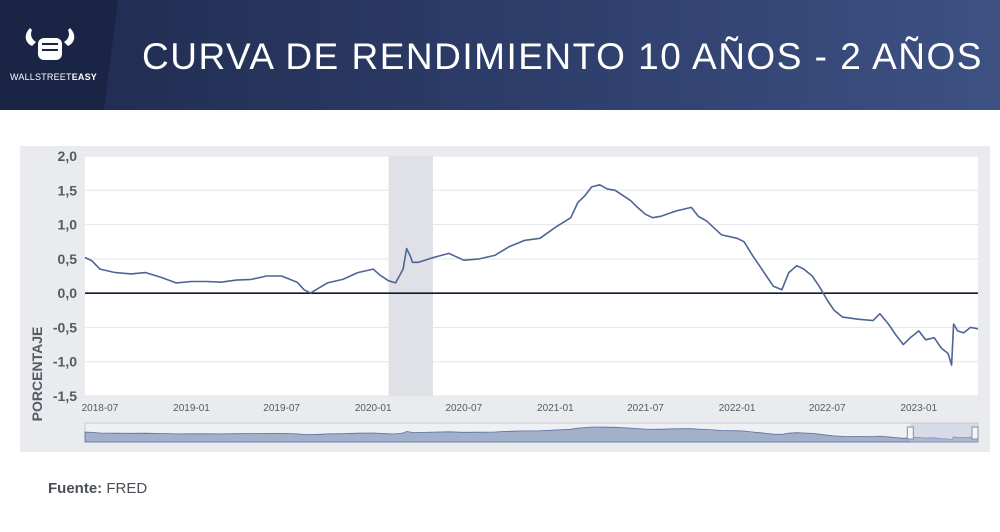 This screenshot has width=1000, height=532. Describe the element at coordinates (68, 156) in the screenshot. I see `y-tick-label: 2,0` at that location.